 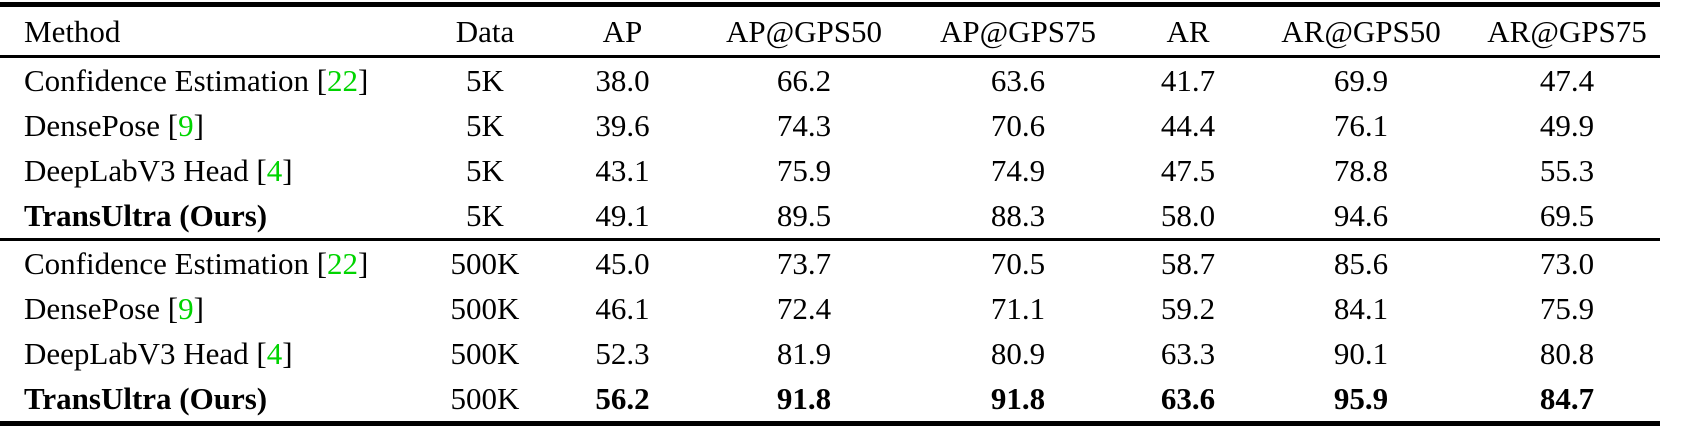 I want to click on metric-value-cell: 89.5, so click(x=804, y=215).